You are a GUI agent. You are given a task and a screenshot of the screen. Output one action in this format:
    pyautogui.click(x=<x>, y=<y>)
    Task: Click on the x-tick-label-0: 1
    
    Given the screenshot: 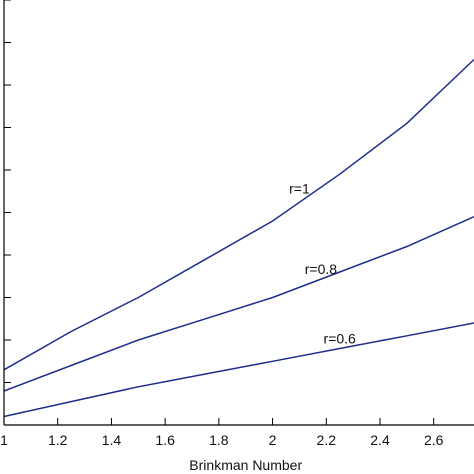 What is the action you would take?
    pyautogui.click(x=4, y=440)
    